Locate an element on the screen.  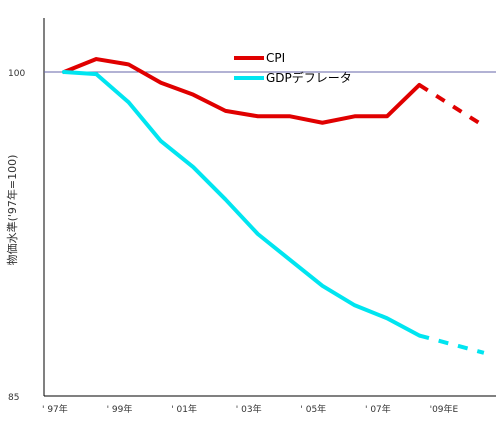
x-tick-label: ' 03年 is located at coordinates (249, 409).